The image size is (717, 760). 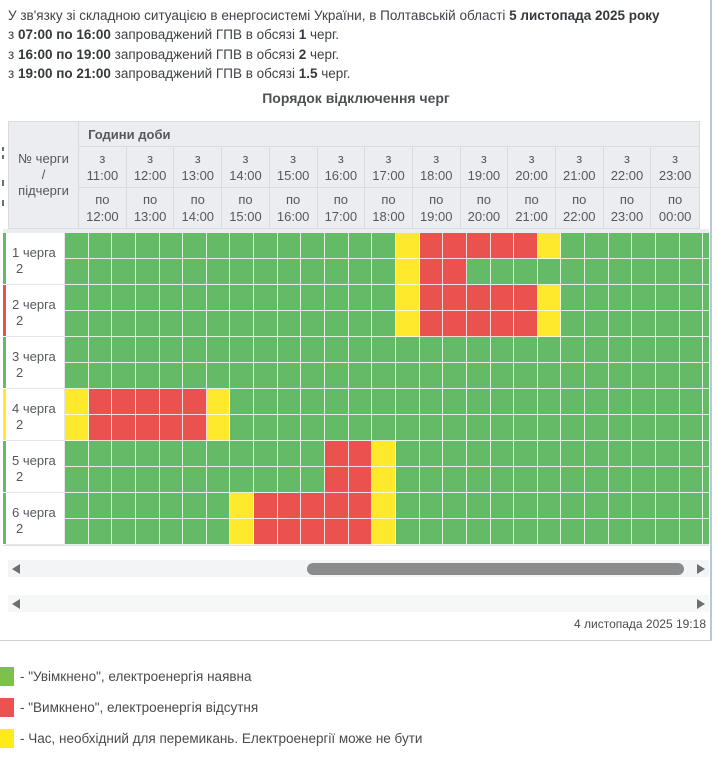 I want to click on scrollbar-thumb, so click(x=495, y=568).